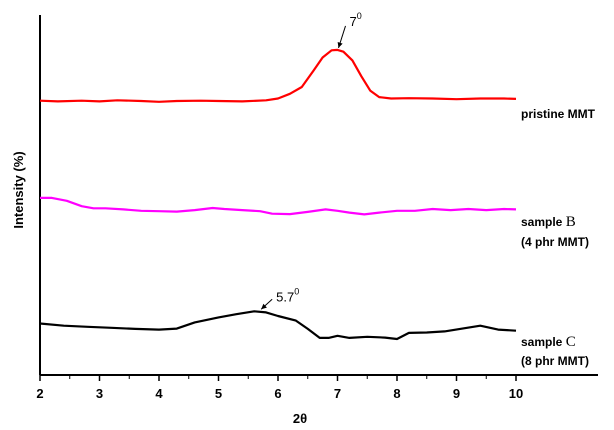  I want to click on x-tick-label: 2, so click(39, 393).